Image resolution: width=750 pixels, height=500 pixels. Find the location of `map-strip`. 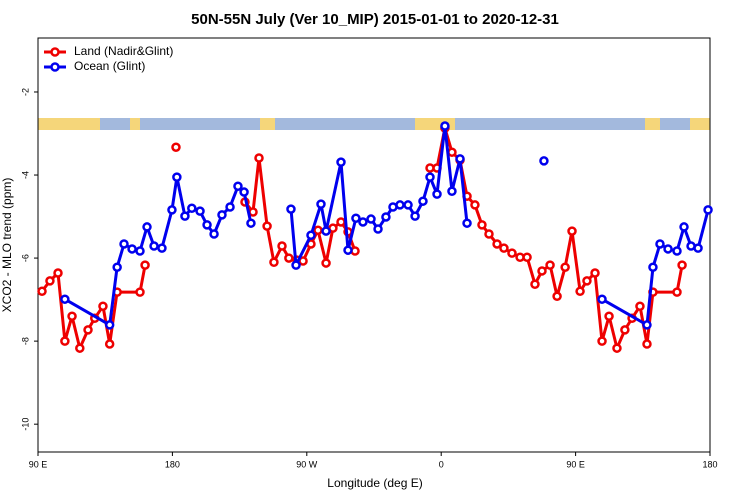

map-strip is located at coordinates (374, 124).